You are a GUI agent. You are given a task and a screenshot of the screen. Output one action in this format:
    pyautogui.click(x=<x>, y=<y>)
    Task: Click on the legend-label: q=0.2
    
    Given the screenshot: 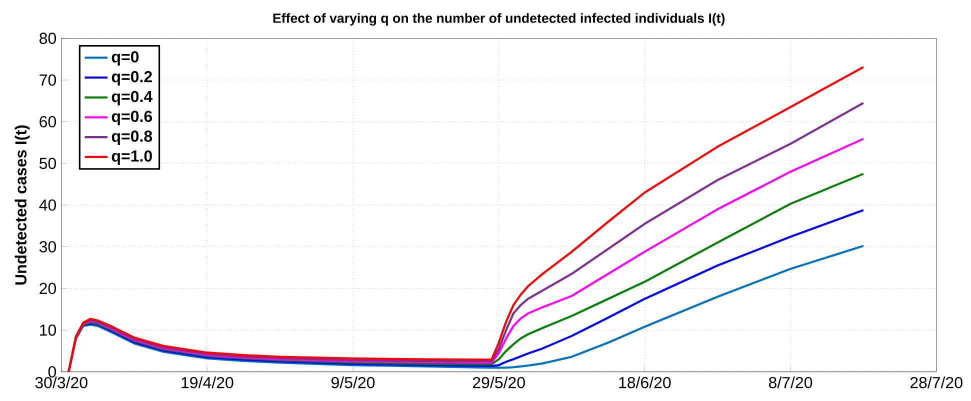 What is the action you would take?
    pyautogui.click(x=132, y=78)
    